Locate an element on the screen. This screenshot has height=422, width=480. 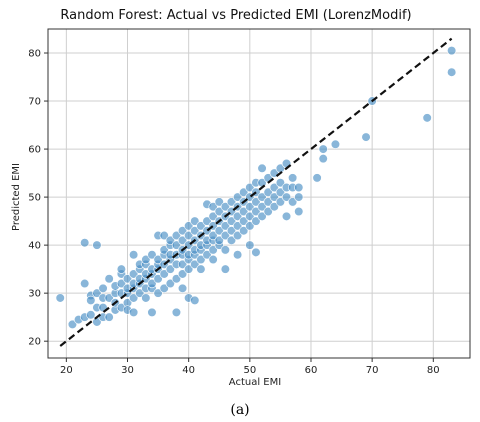
x-tick-labels: 20 30 40 50 60 70 80 is located at coordinates (250, 367).